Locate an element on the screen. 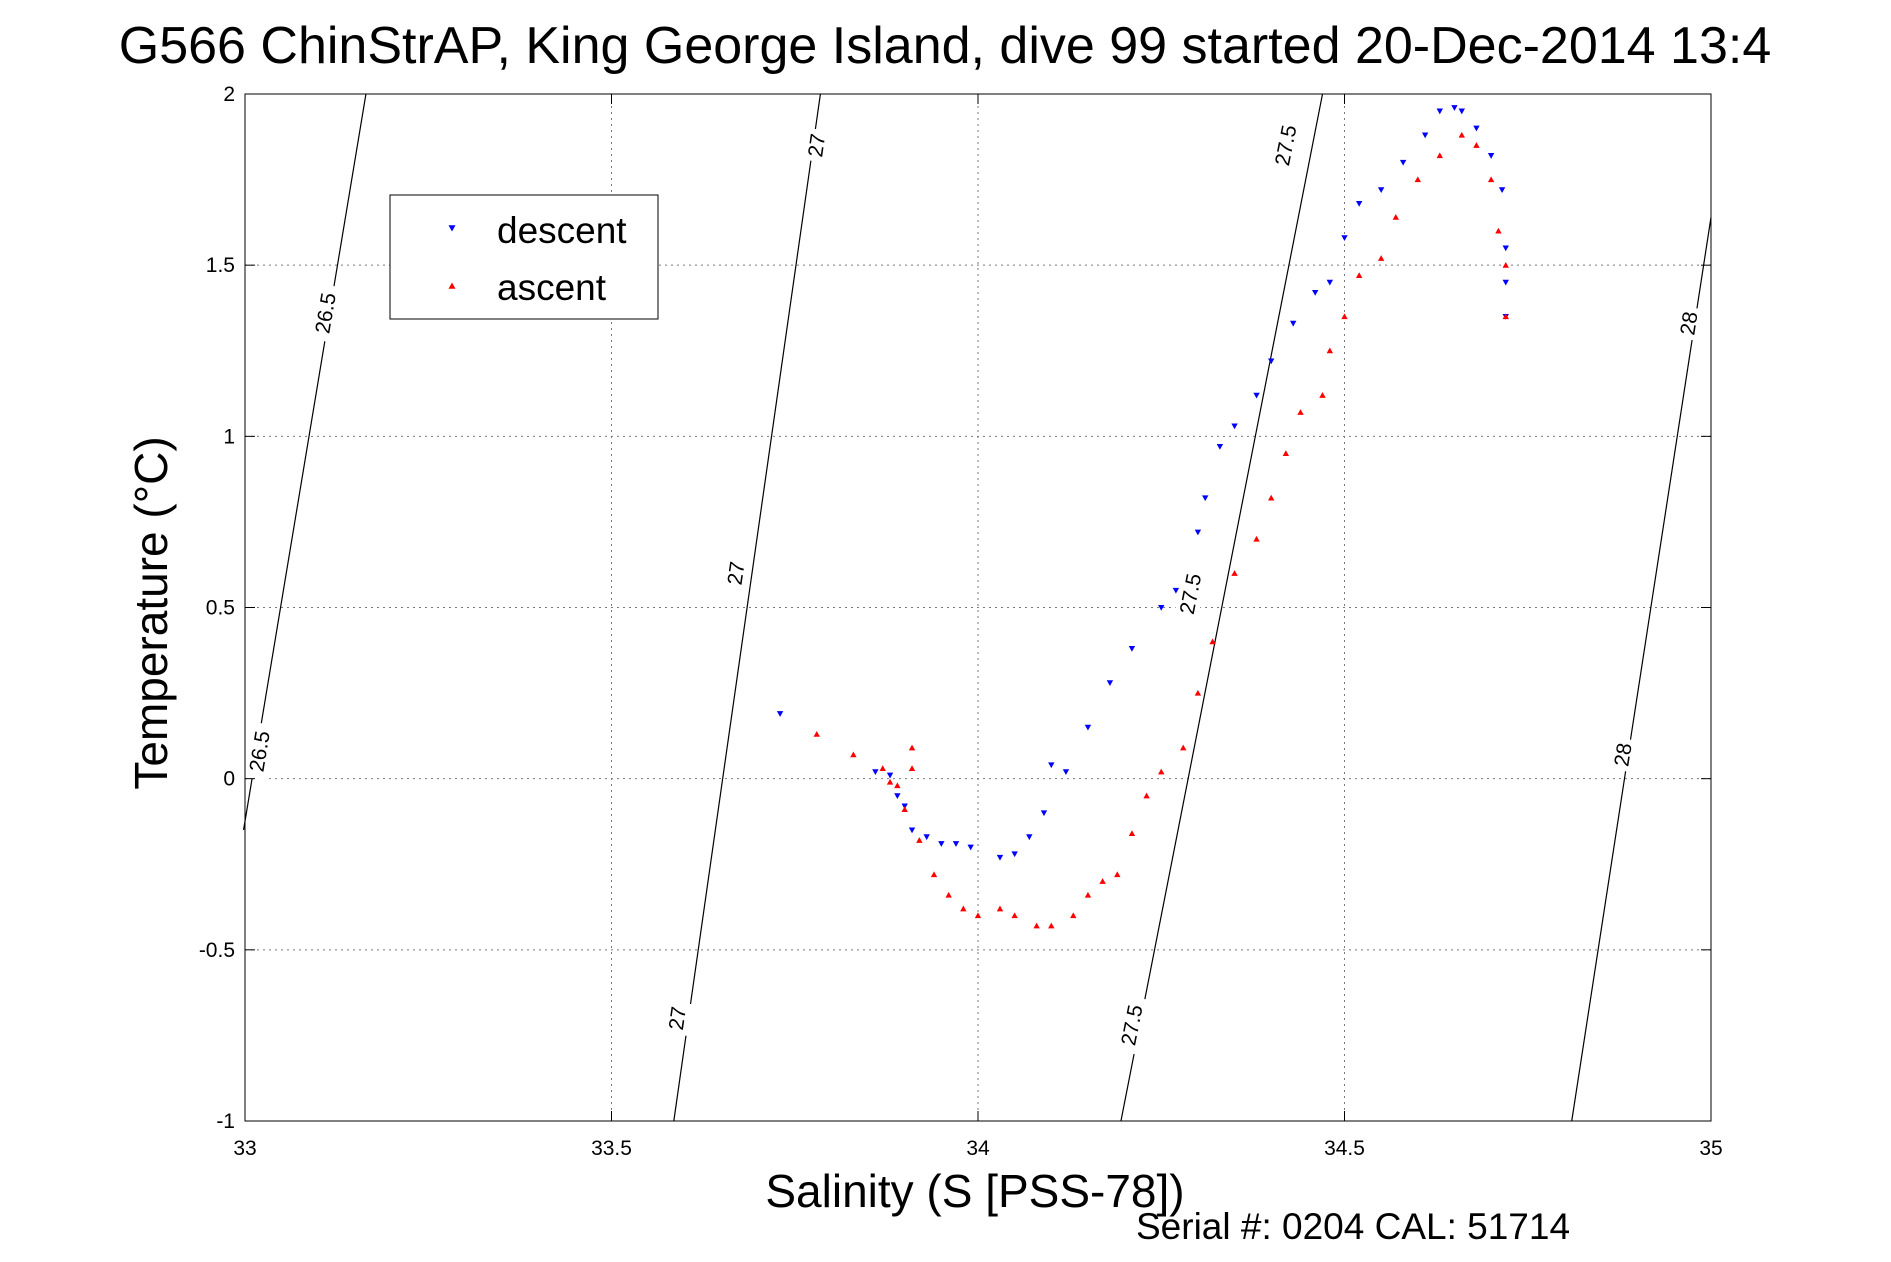 The width and height of the screenshot is (1891, 1262). x-tick-label: 35 is located at coordinates (1710, 1148).